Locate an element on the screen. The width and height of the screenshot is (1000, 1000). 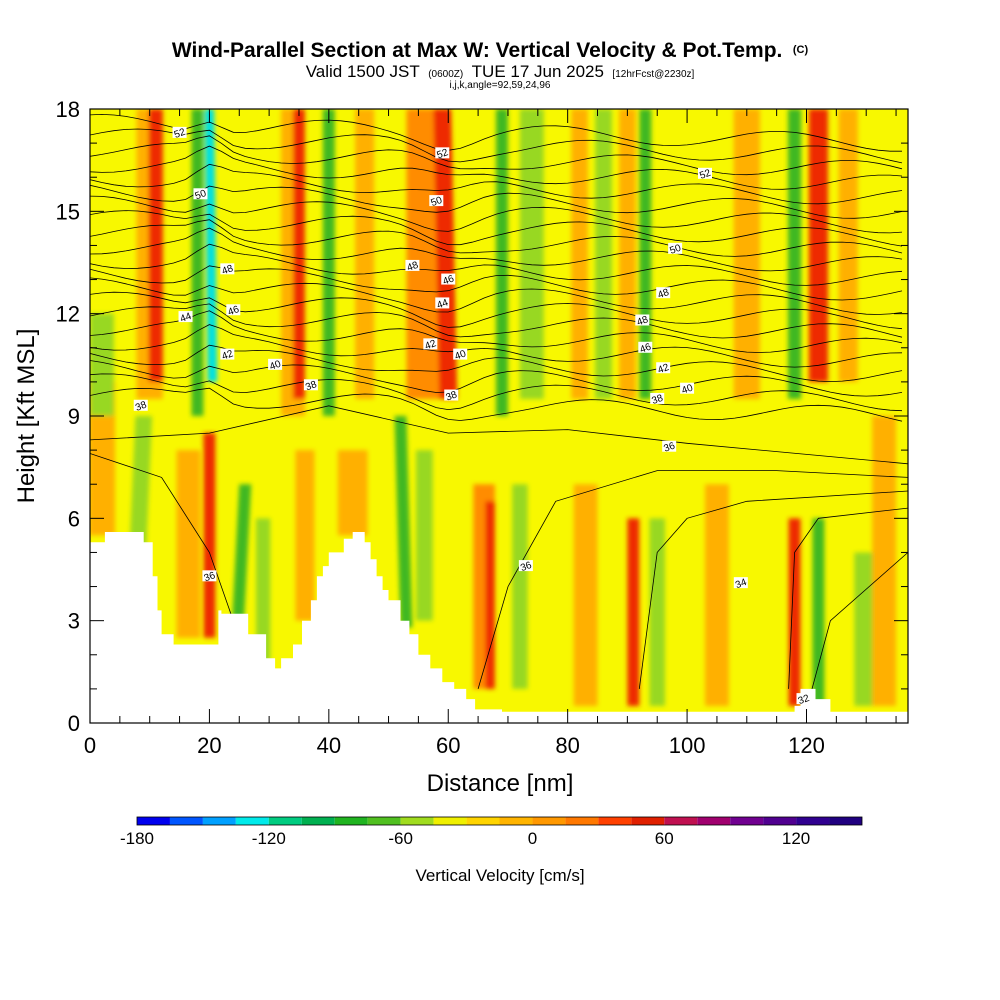
x-tick-label: 120 is located at coordinates (806, 745).